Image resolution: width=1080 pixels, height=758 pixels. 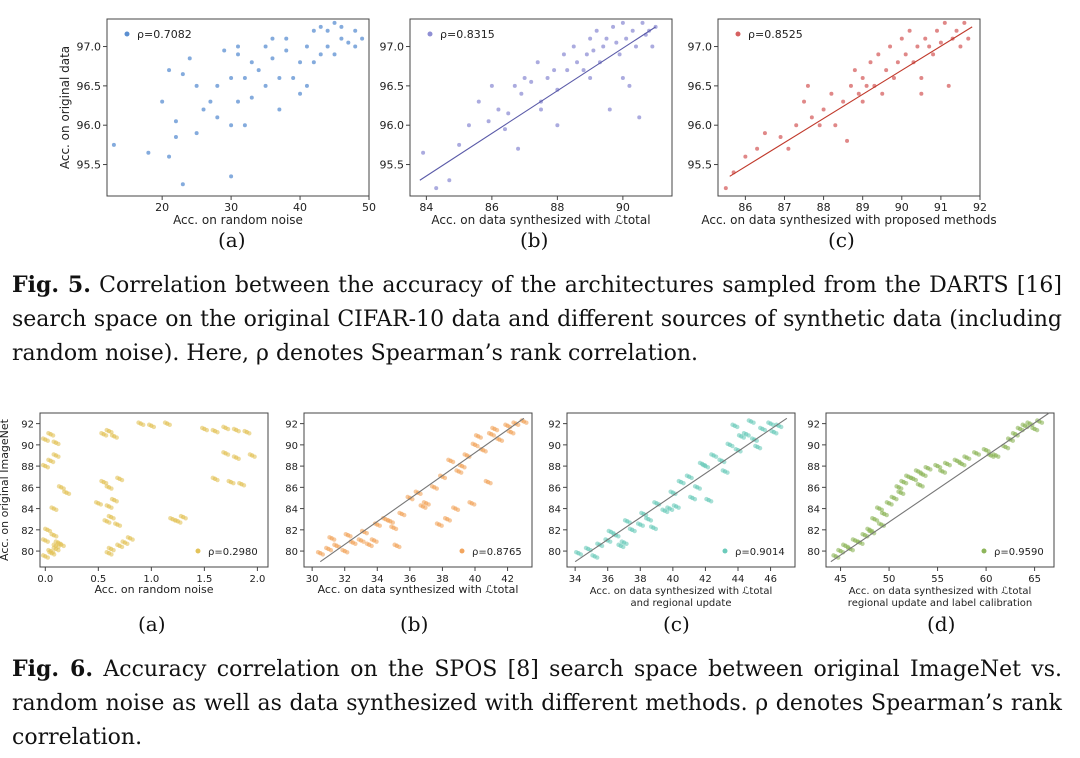 What do you see at coordinates (681, 591) in the screenshot?
I see `fig6c-xlabel-line1: Acc. on data synthesized with ℒtotal` at bounding box center [681, 591].